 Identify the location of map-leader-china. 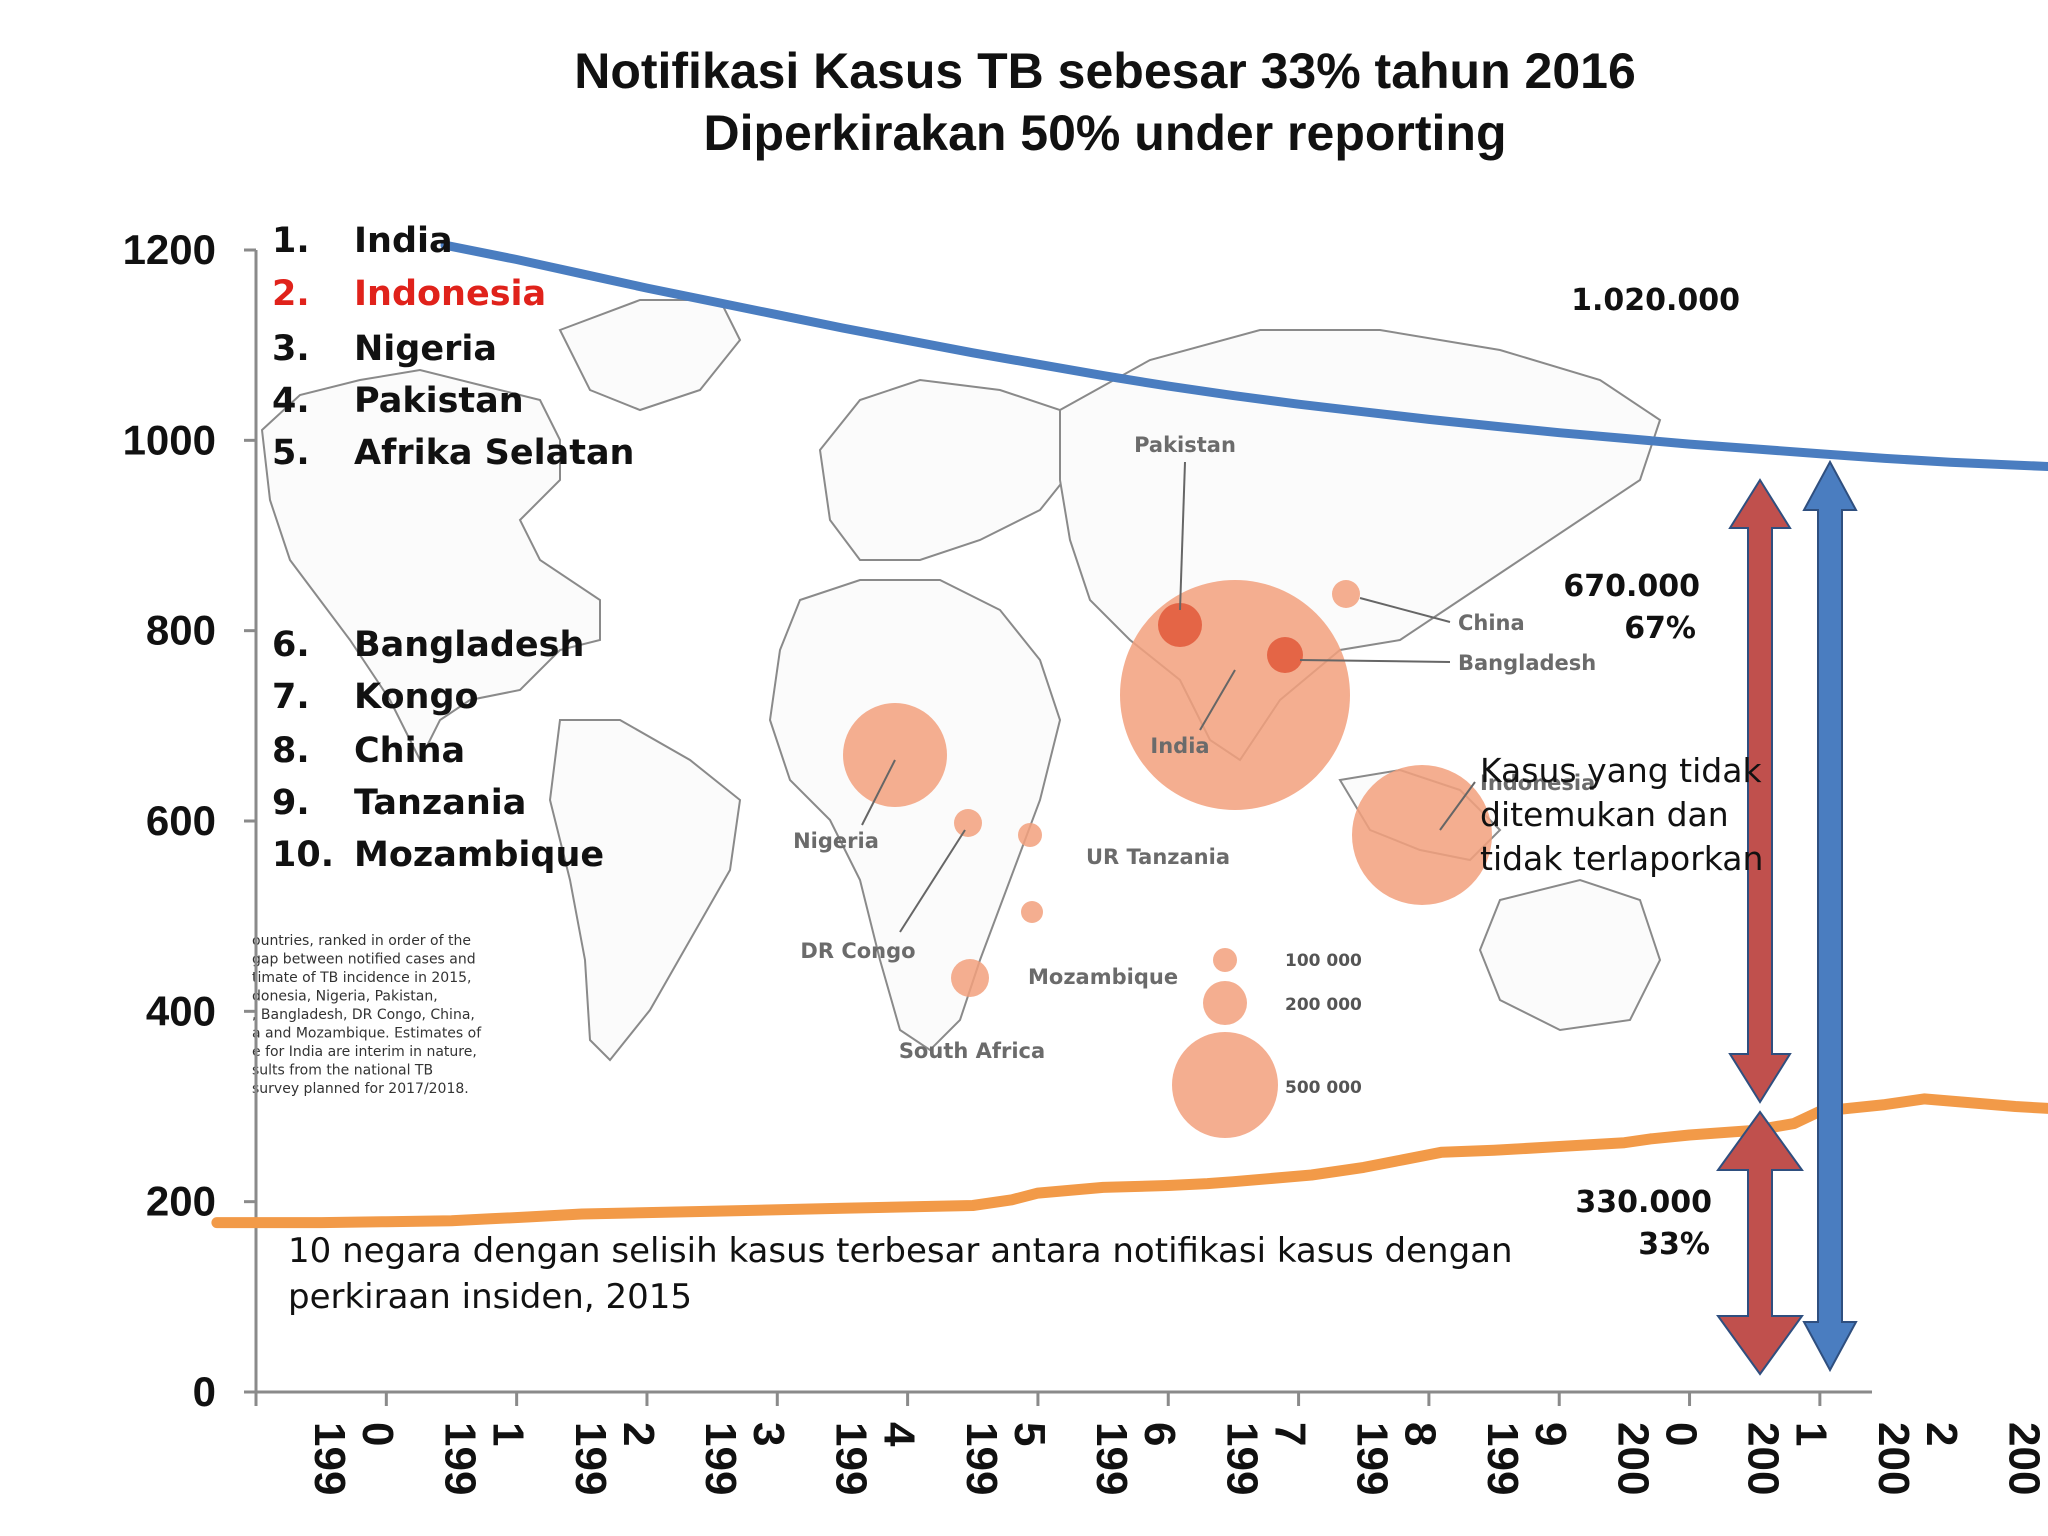
(1405, 610).